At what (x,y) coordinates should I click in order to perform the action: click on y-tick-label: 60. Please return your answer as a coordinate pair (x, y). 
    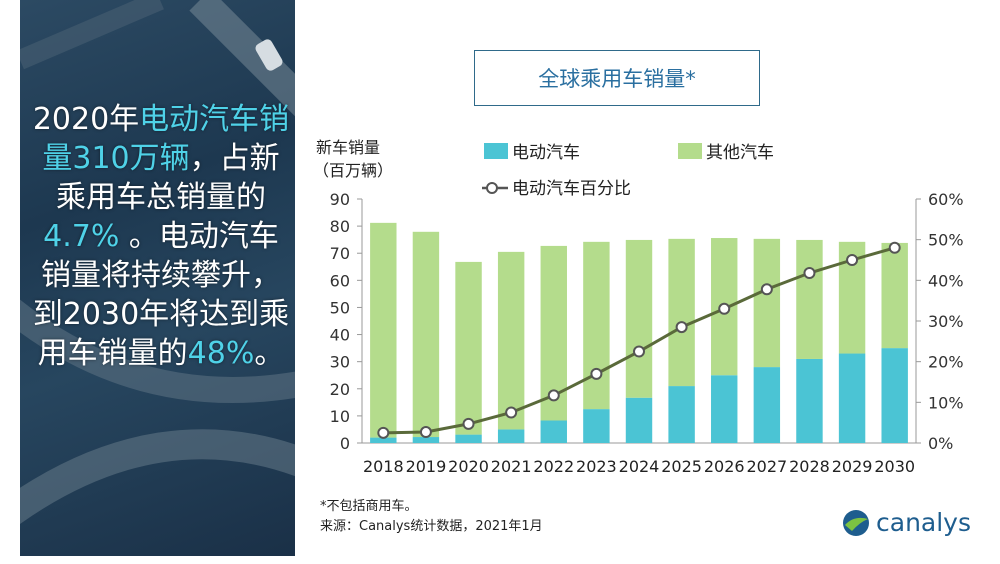
    Looking at the image, I should click on (340, 280).